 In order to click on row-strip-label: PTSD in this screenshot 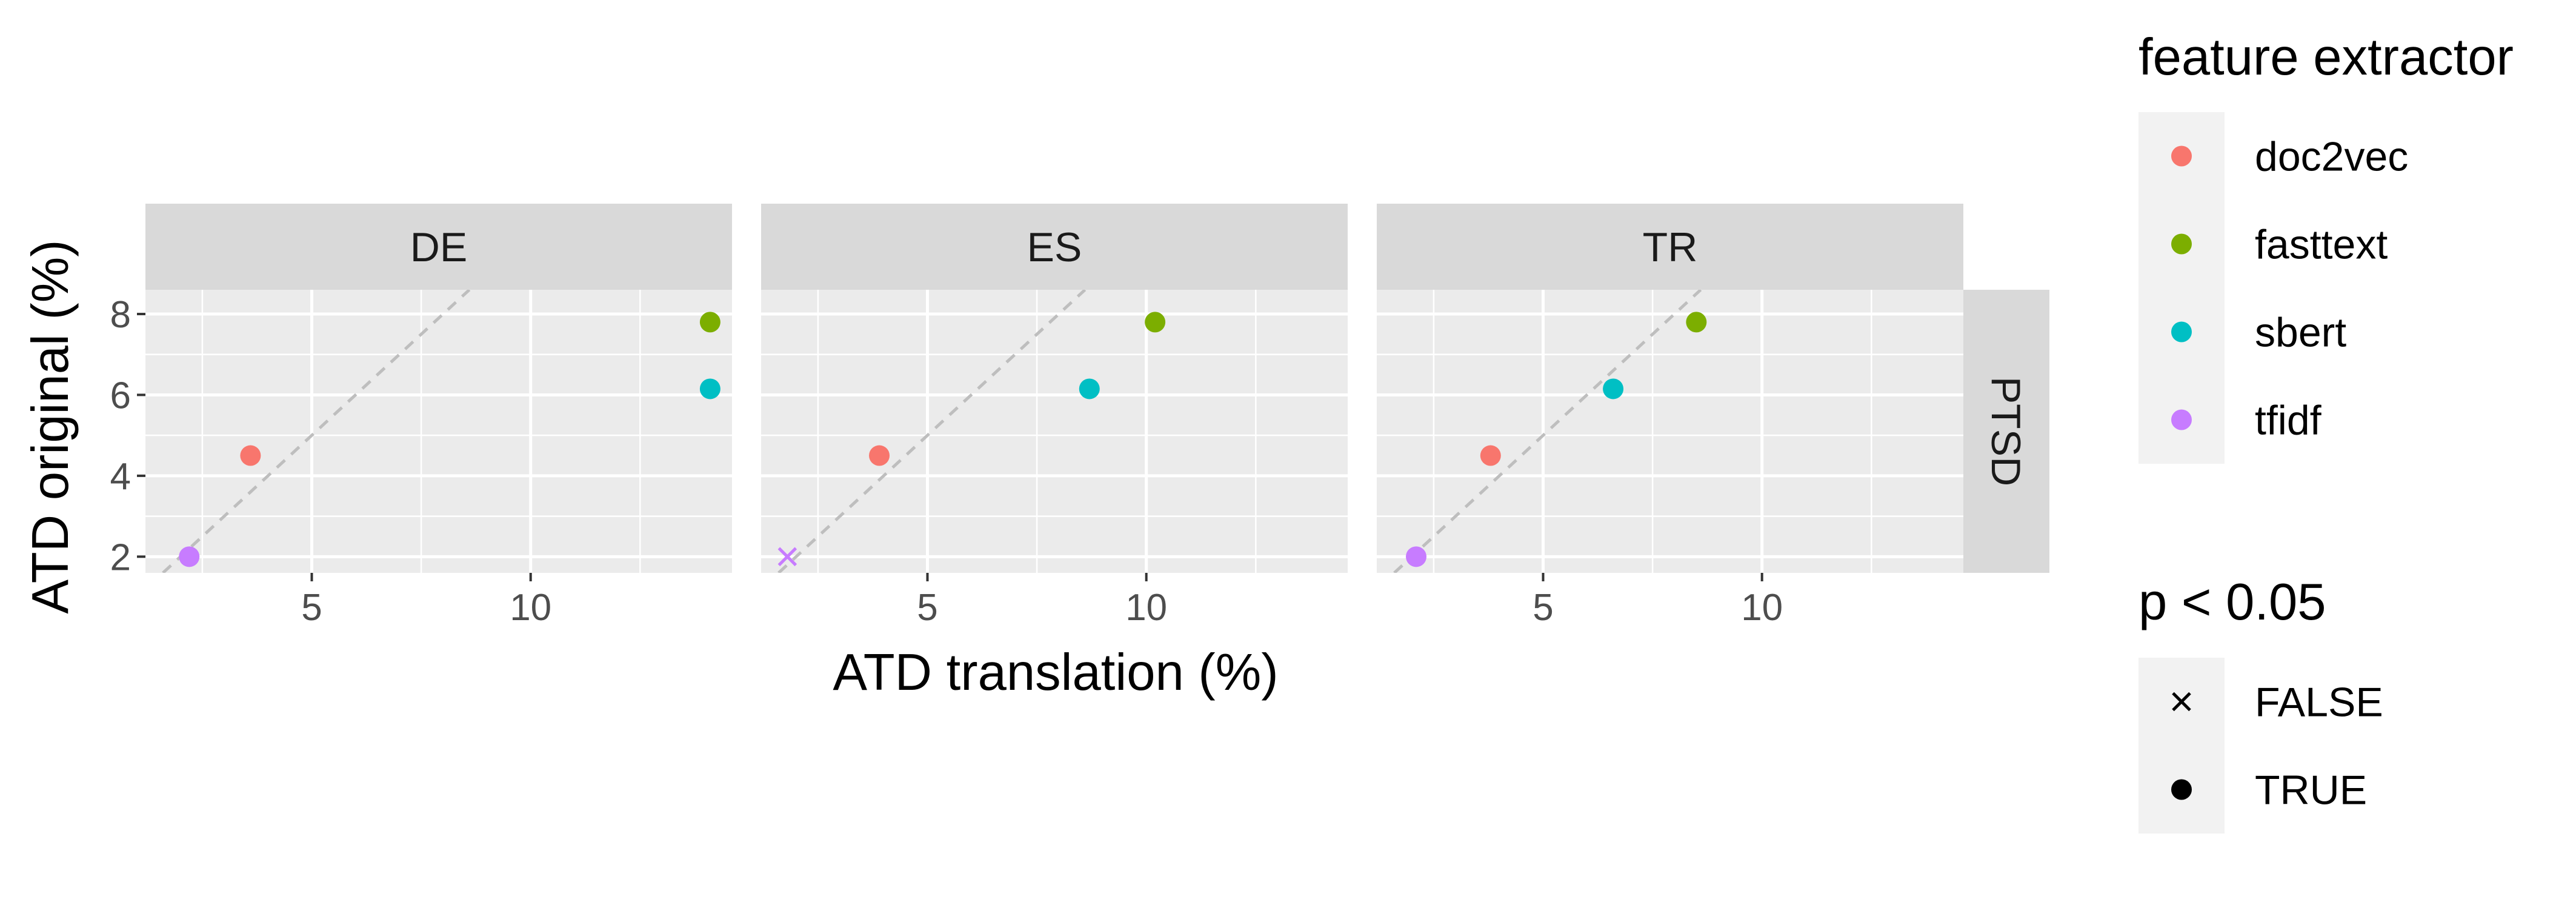, I will do `click(2006, 431)`.